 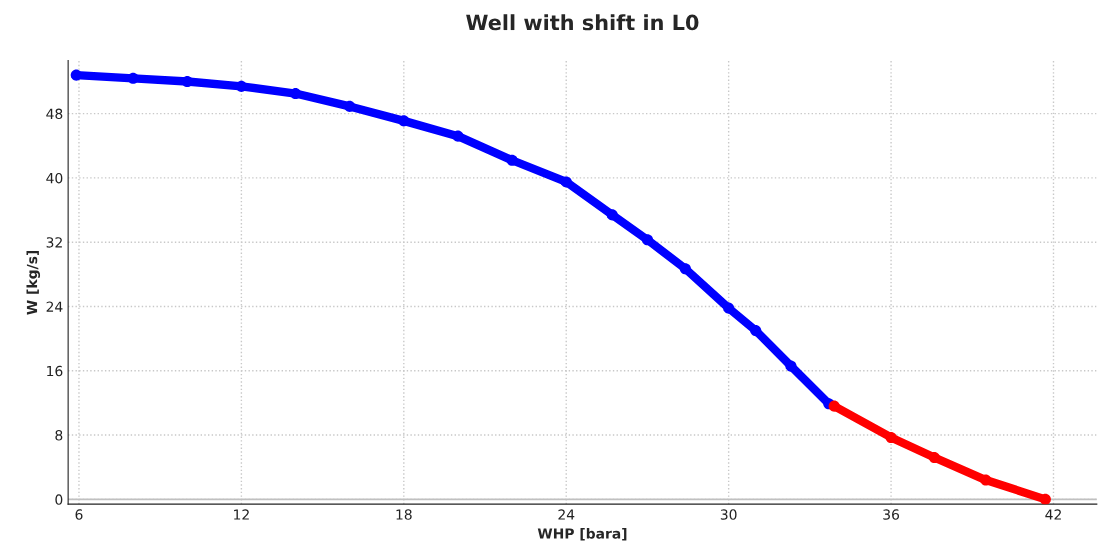 I want to click on x-tick-label: 30, so click(x=728, y=514).